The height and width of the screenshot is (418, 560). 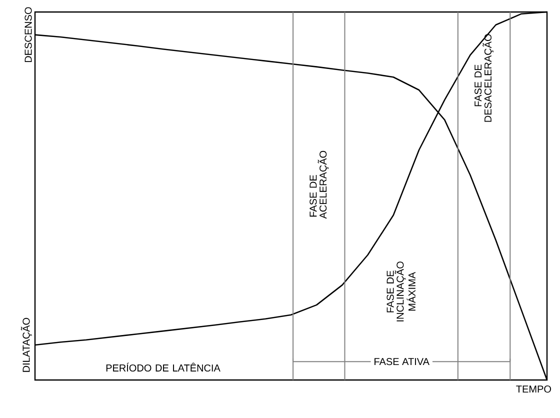 I want to click on text: DILATAÇÃO, so click(x=26, y=345).